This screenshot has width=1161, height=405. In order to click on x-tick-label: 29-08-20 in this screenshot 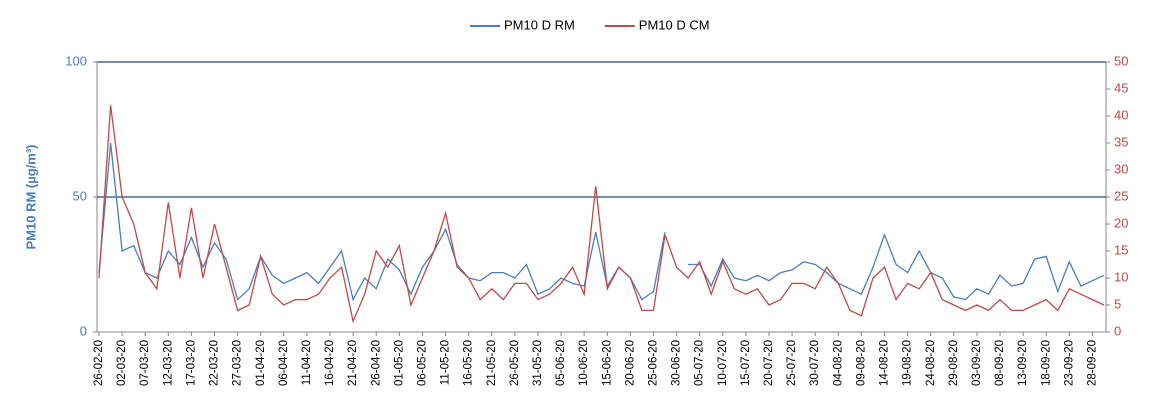, I will do `click(954, 363)`.